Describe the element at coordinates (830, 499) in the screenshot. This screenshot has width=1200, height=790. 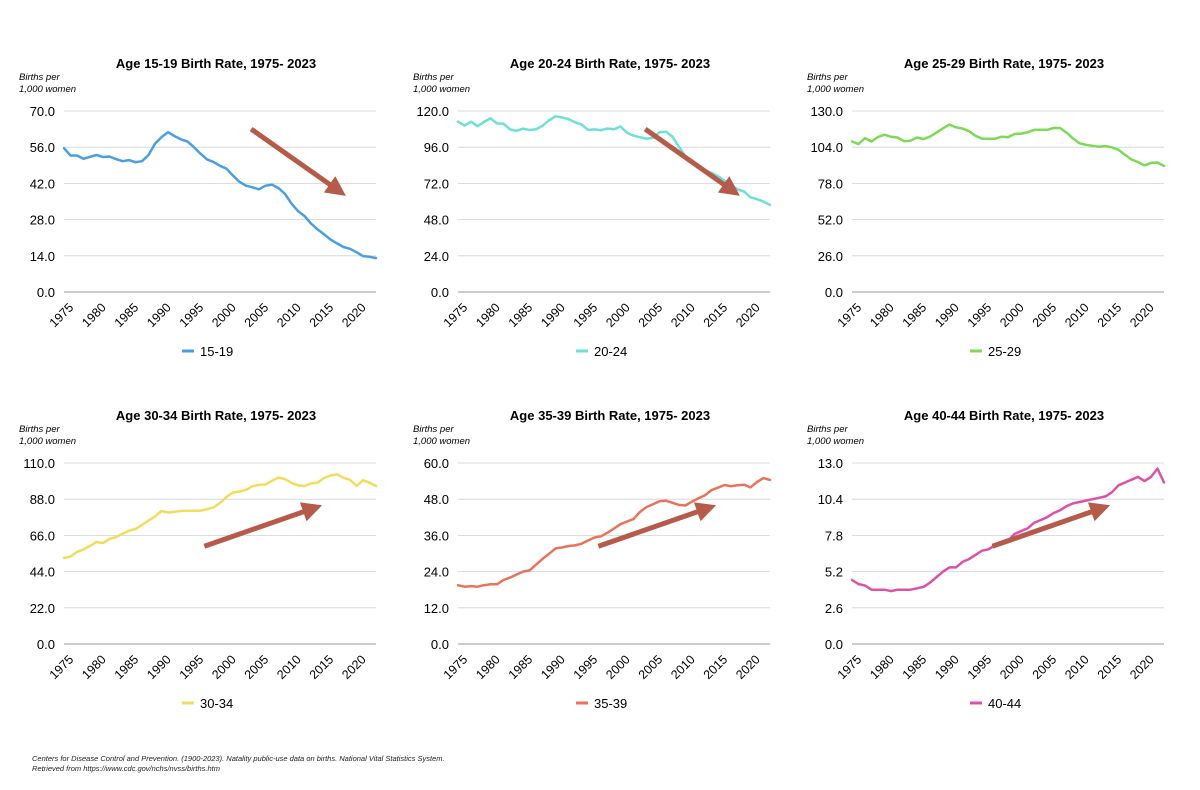
I see `y-tick-label: 10.4` at that location.